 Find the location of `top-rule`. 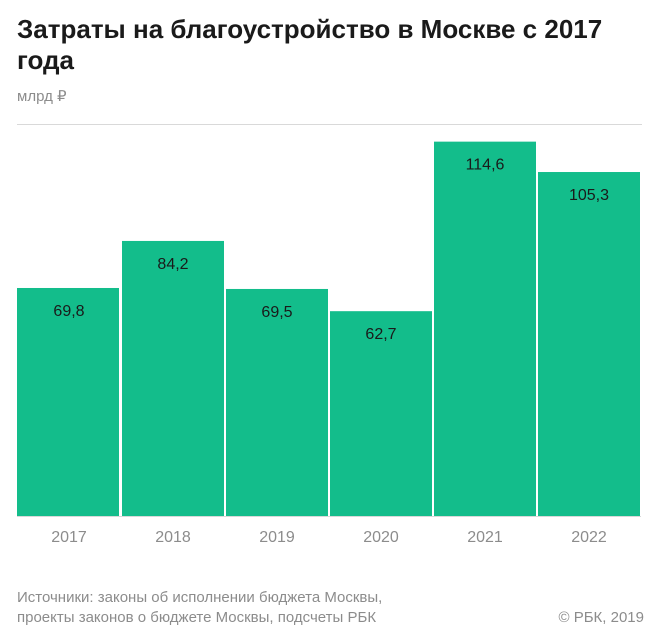

top-rule is located at coordinates (329, 124).